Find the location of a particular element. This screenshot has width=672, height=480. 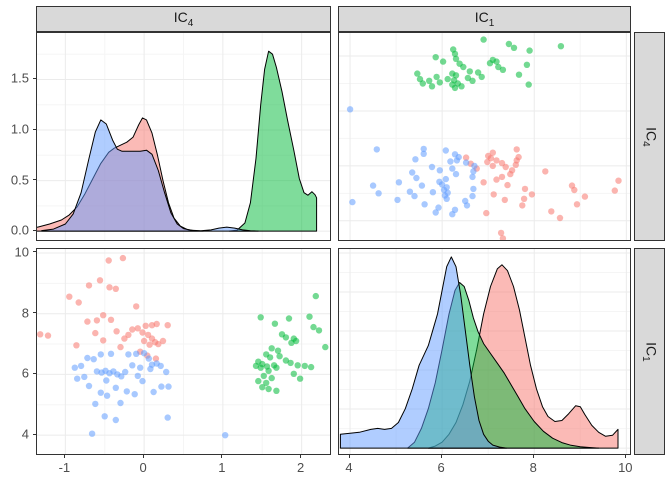

density-curve-green is located at coordinates (273, 141).